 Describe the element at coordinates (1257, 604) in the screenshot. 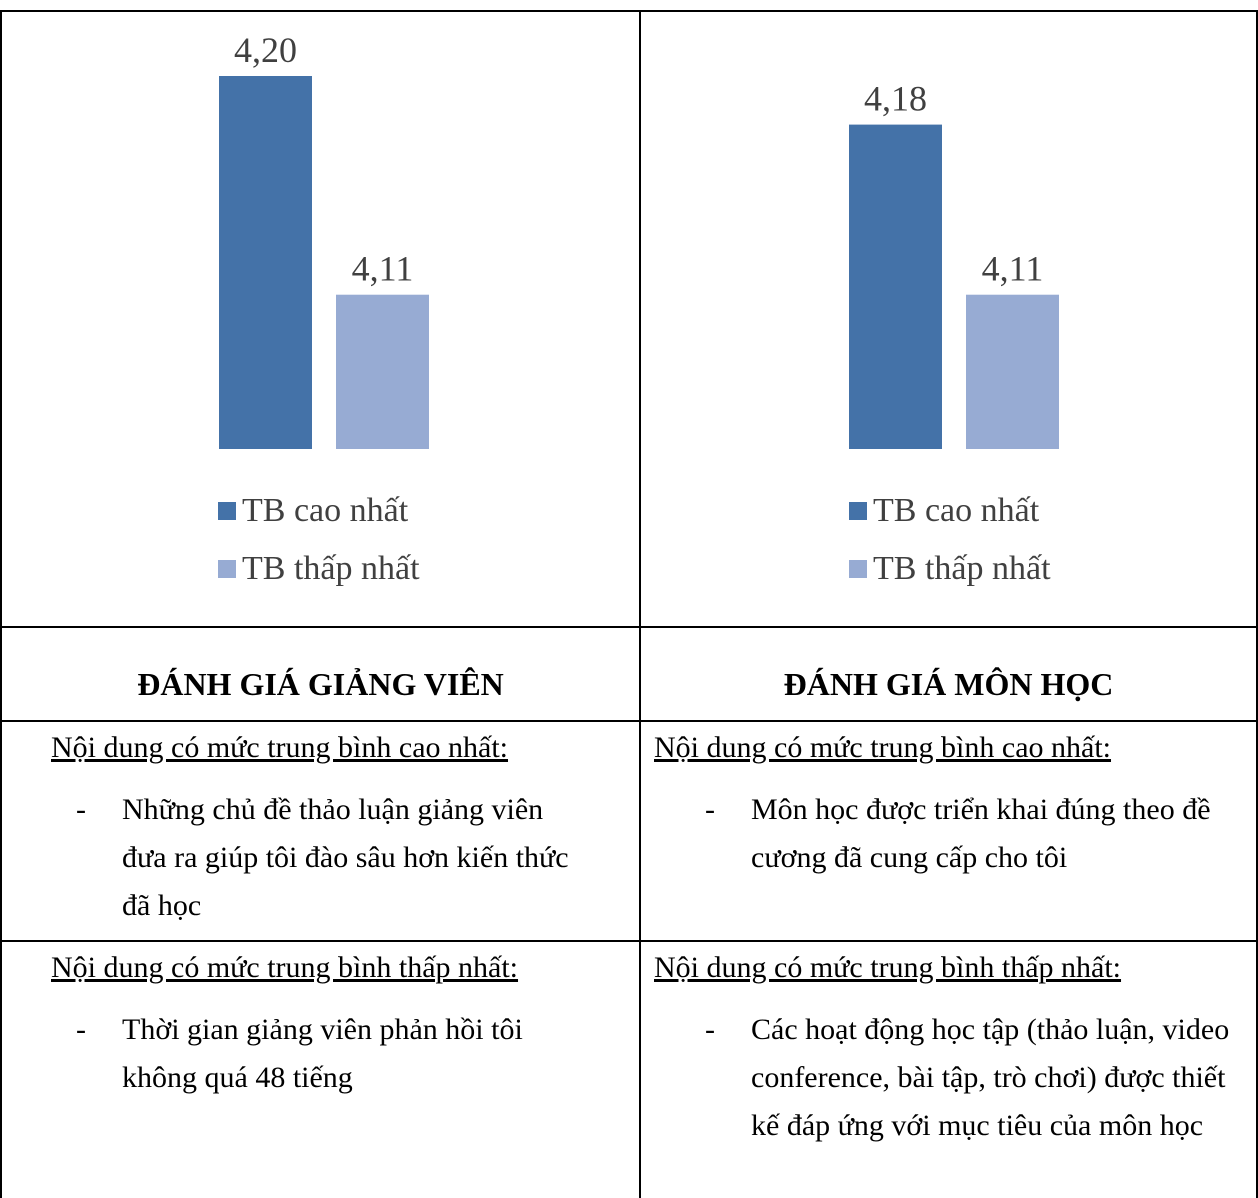

I see `table-border-right` at that location.